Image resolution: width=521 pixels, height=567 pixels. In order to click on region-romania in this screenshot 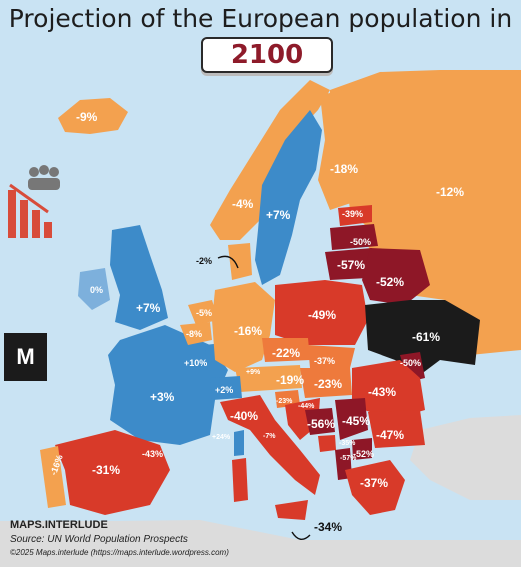, I will do `click(388, 390)`.